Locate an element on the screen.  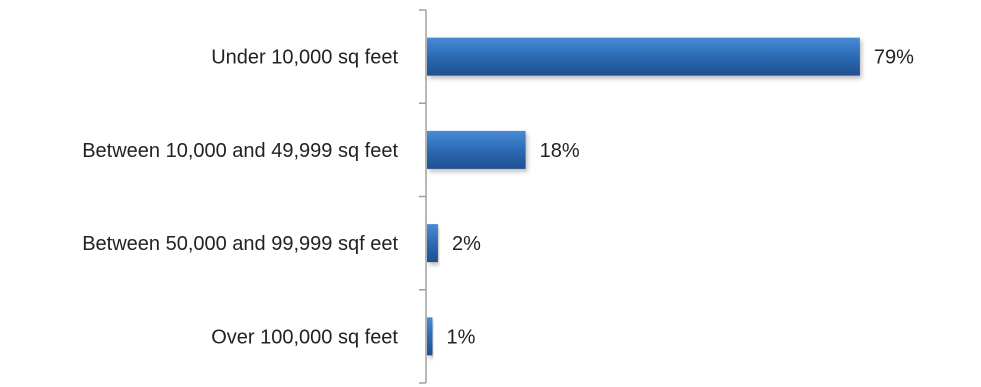
y-axis is located at coordinates (423, 196).